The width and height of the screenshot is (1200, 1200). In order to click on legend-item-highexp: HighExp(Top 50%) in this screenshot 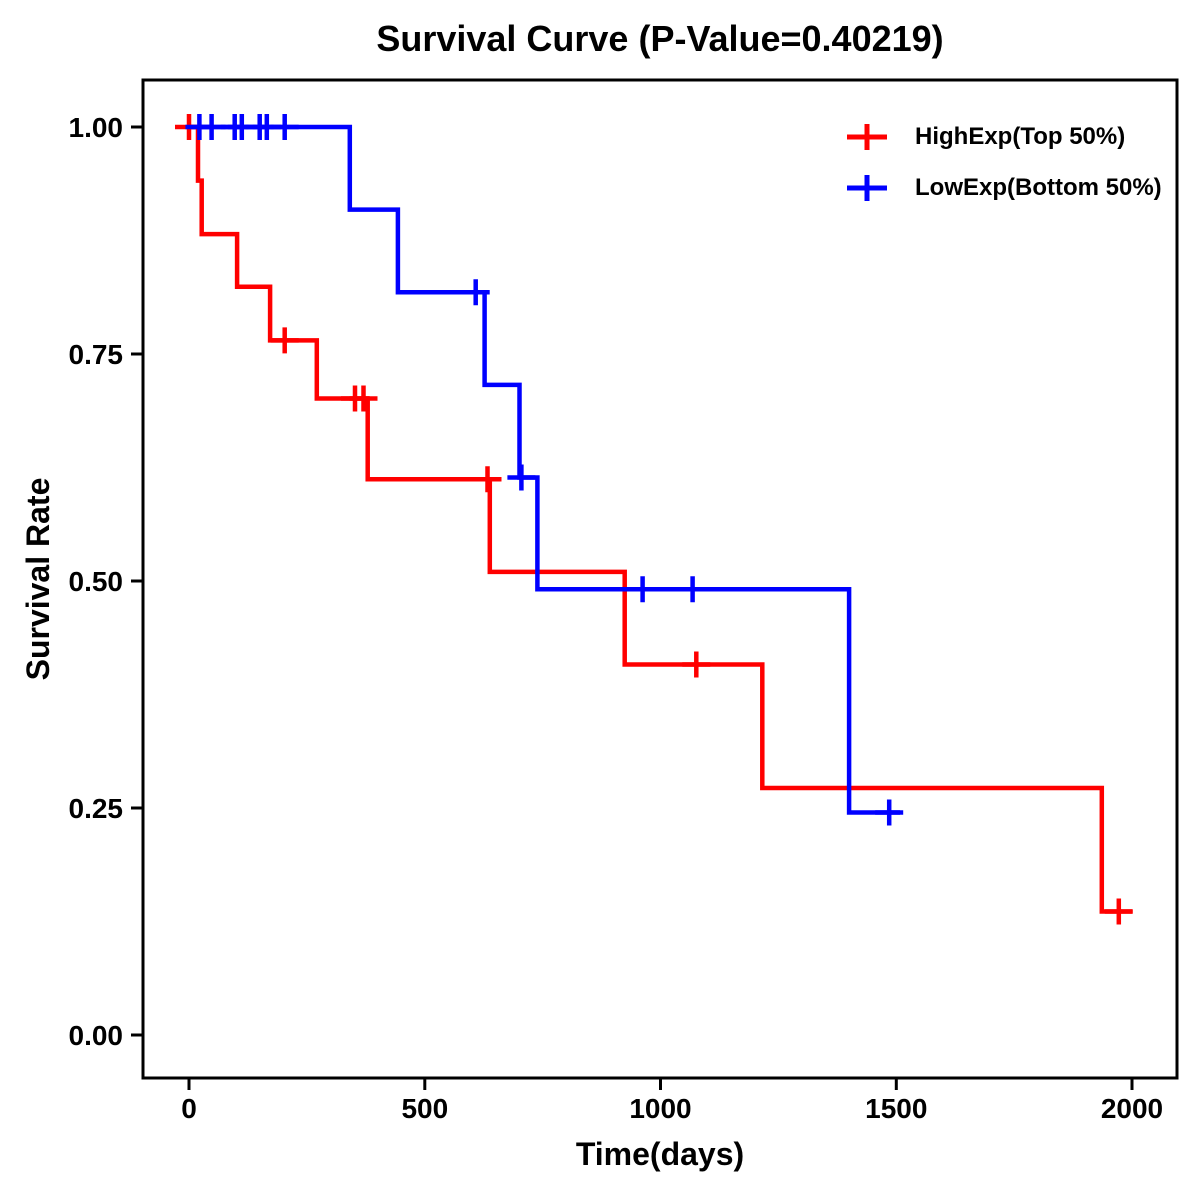, I will do `click(1003, 137)`.